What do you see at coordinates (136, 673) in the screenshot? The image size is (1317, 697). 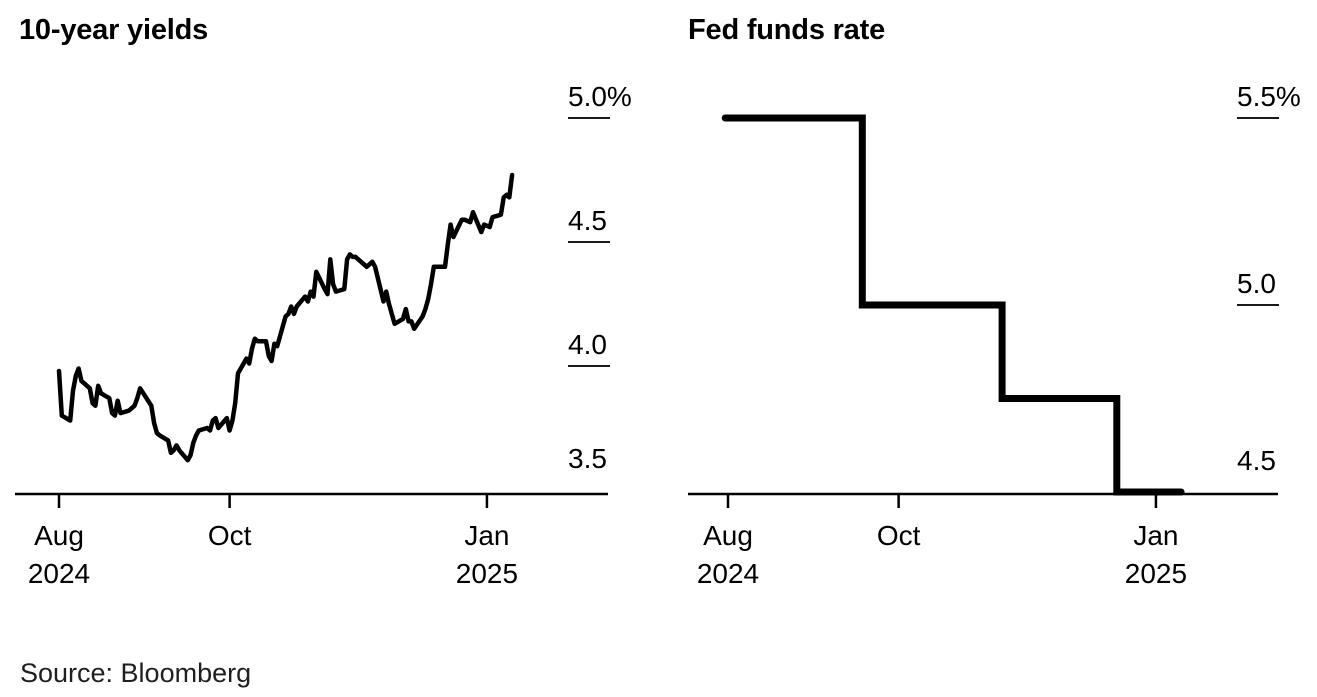 I see `source-attribution: Source: Bloomberg` at bounding box center [136, 673].